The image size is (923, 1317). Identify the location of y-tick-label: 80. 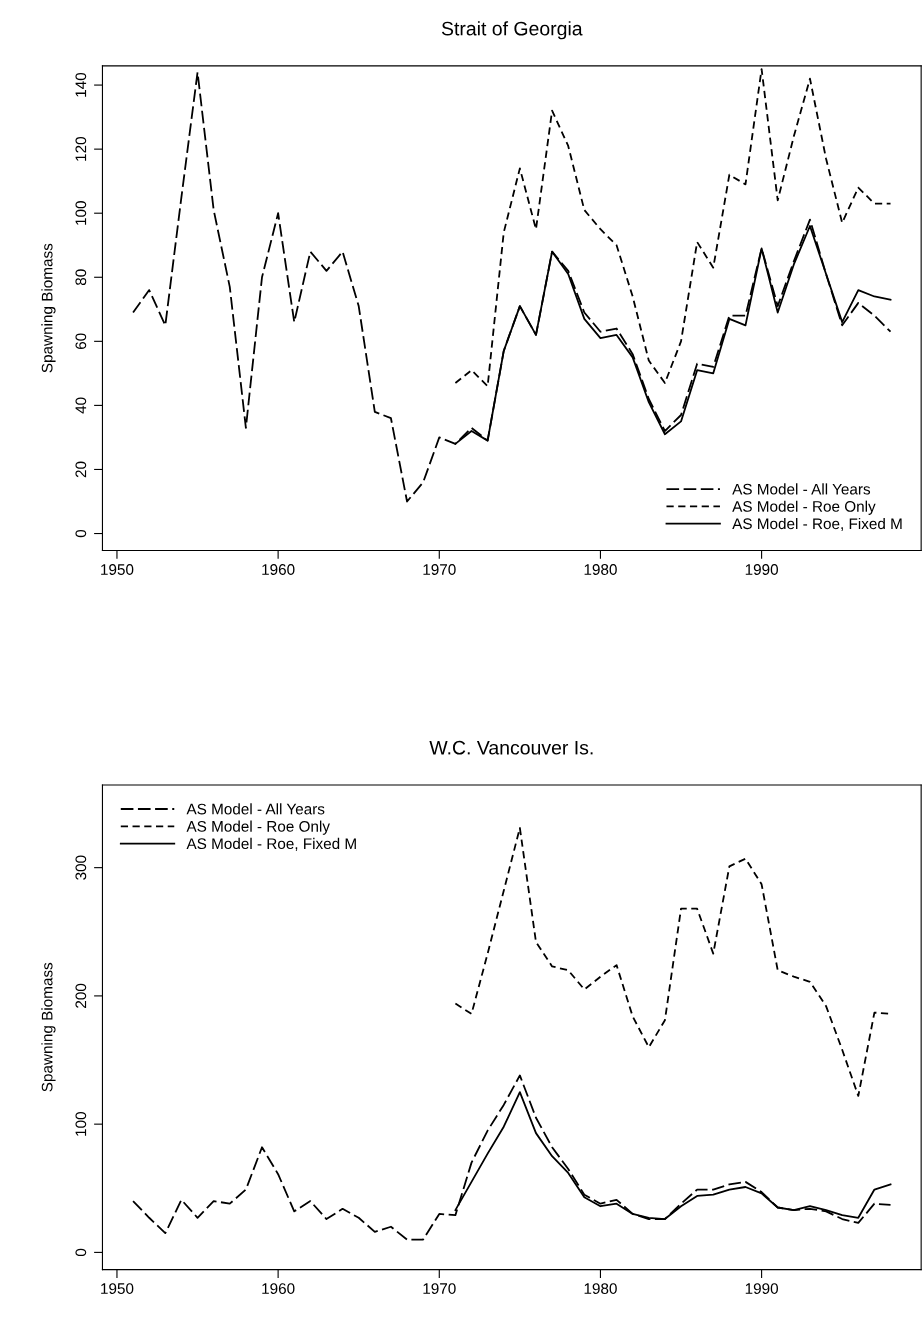
(81, 277).